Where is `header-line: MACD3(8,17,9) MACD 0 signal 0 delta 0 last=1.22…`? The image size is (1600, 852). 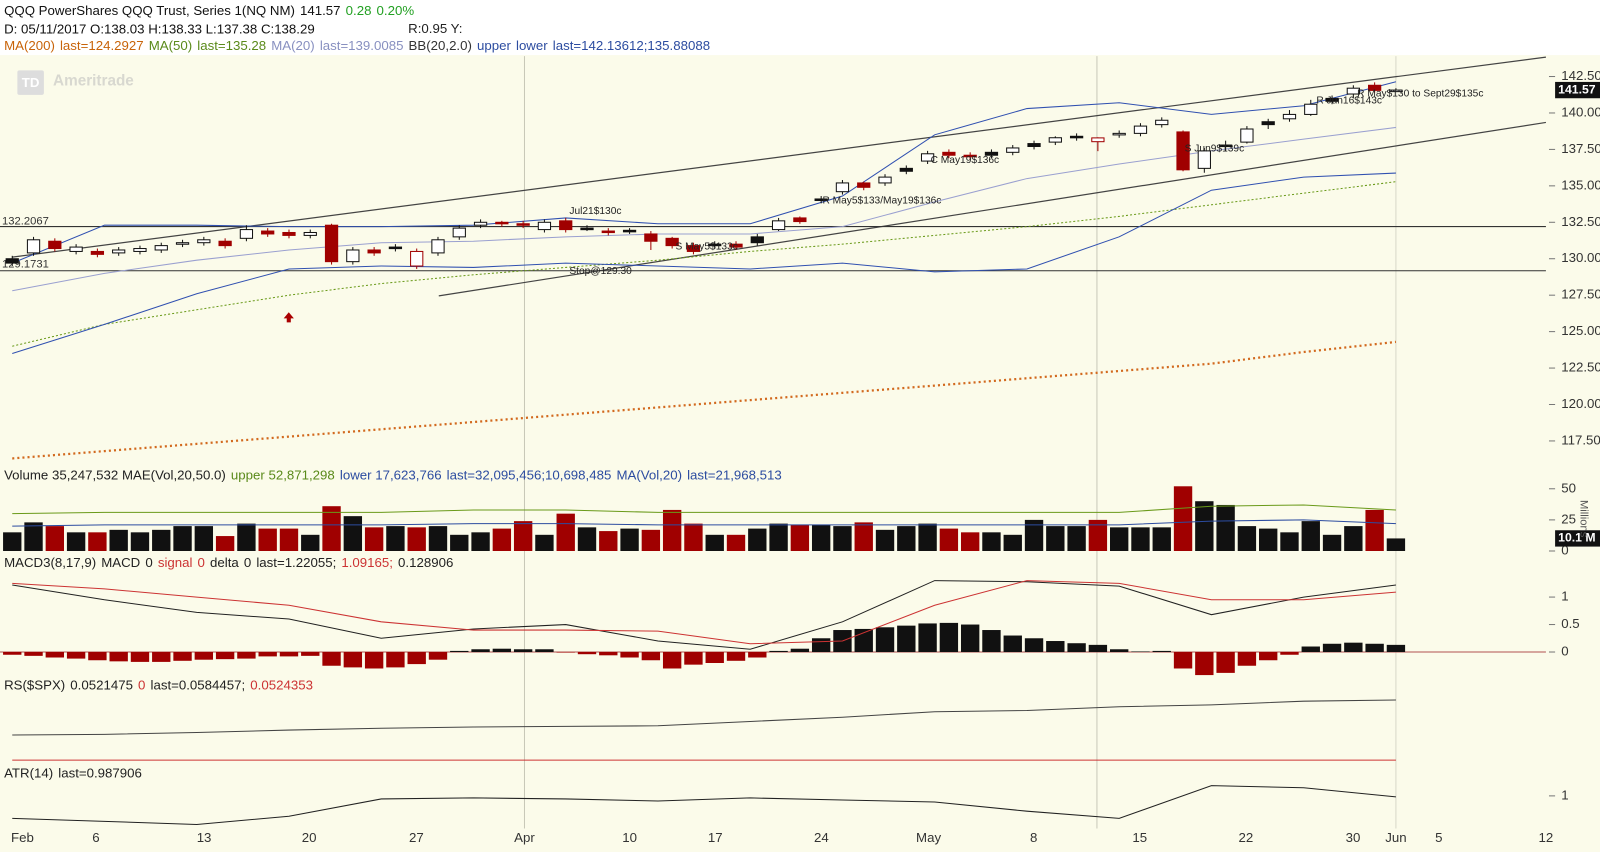
header-line: MACD3(8,17,9) MACD 0 signal 0 delta 0 last=1.22… is located at coordinates (228, 562).